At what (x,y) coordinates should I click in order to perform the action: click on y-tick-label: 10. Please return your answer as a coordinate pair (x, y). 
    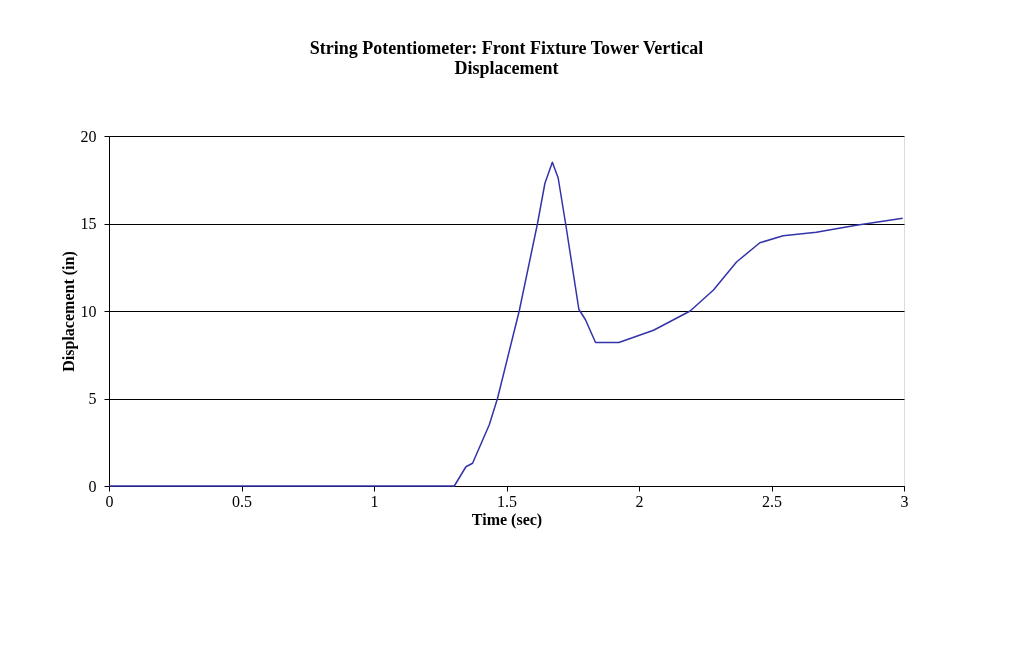
    Looking at the image, I should click on (88, 311).